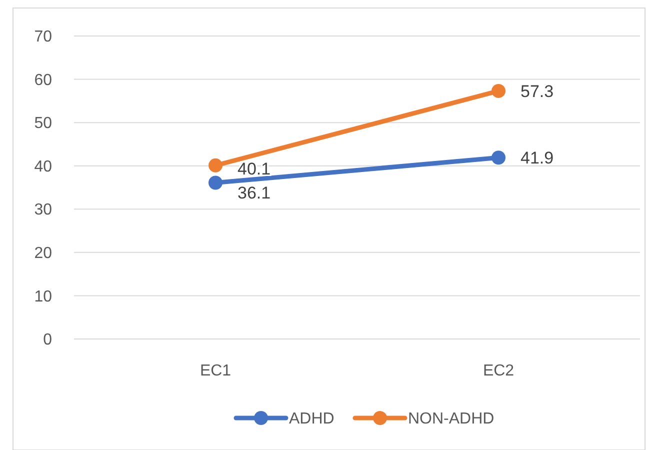 The height and width of the screenshot is (450, 646). Describe the element at coordinates (254, 168) in the screenshot. I see `data-label: 40.1` at that location.